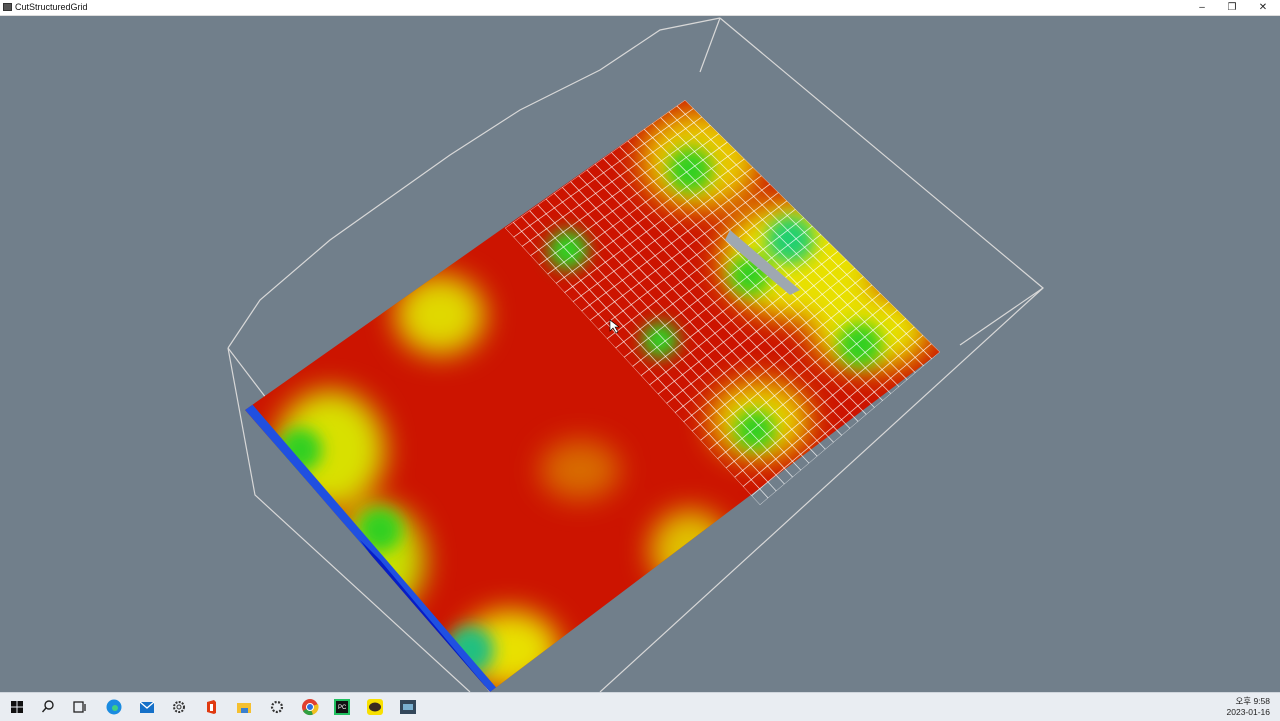 The width and height of the screenshot is (1280, 721). I want to click on windows-start-icon, so click(17, 707).